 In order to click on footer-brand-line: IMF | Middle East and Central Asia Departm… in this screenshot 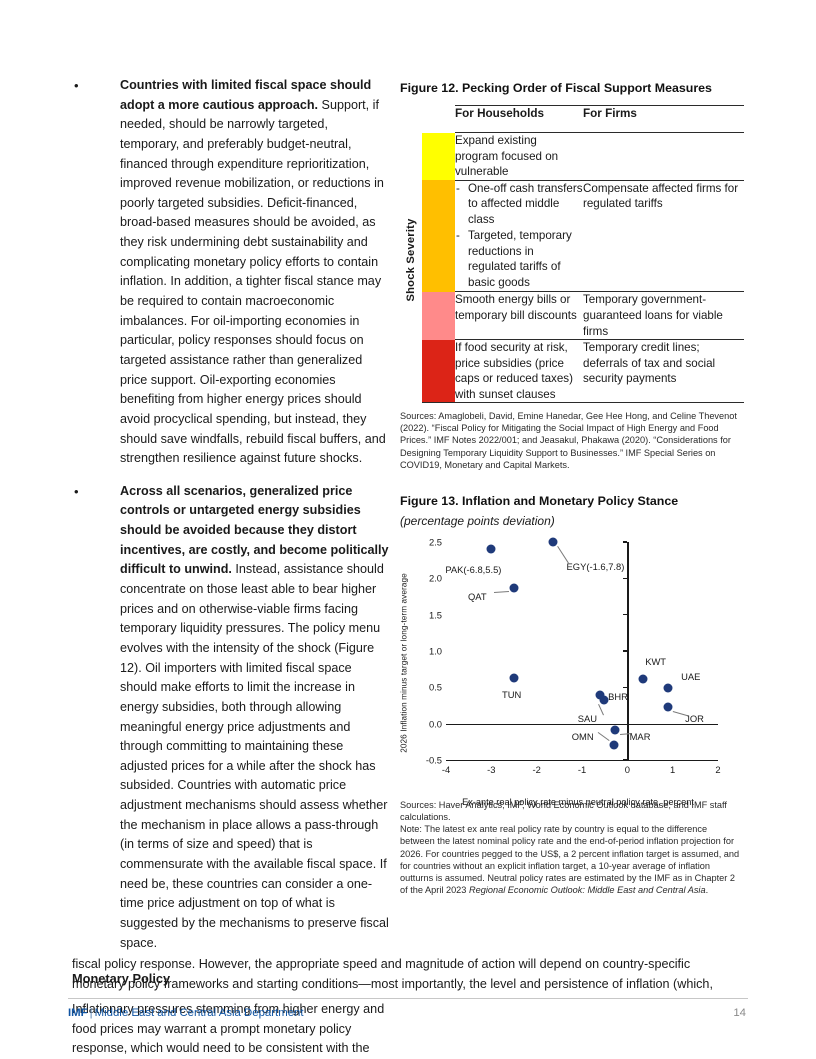, I will do `click(186, 1013)`.